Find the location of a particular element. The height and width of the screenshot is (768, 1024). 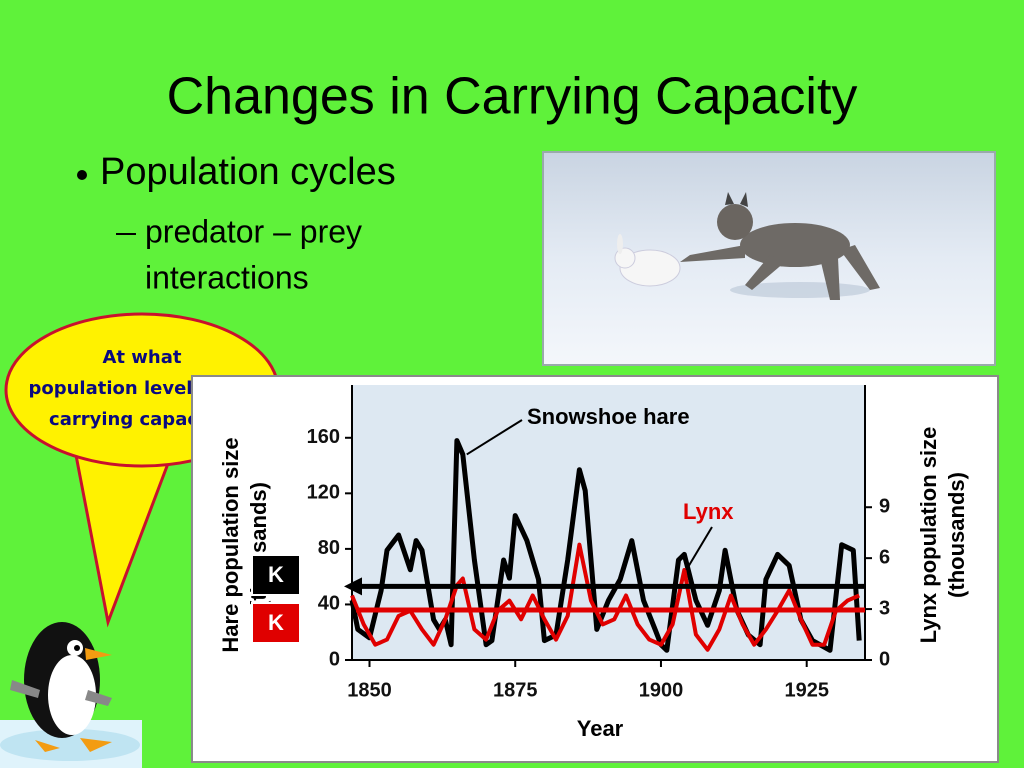

y2-tick-label: 9 is located at coordinates (884, 507).